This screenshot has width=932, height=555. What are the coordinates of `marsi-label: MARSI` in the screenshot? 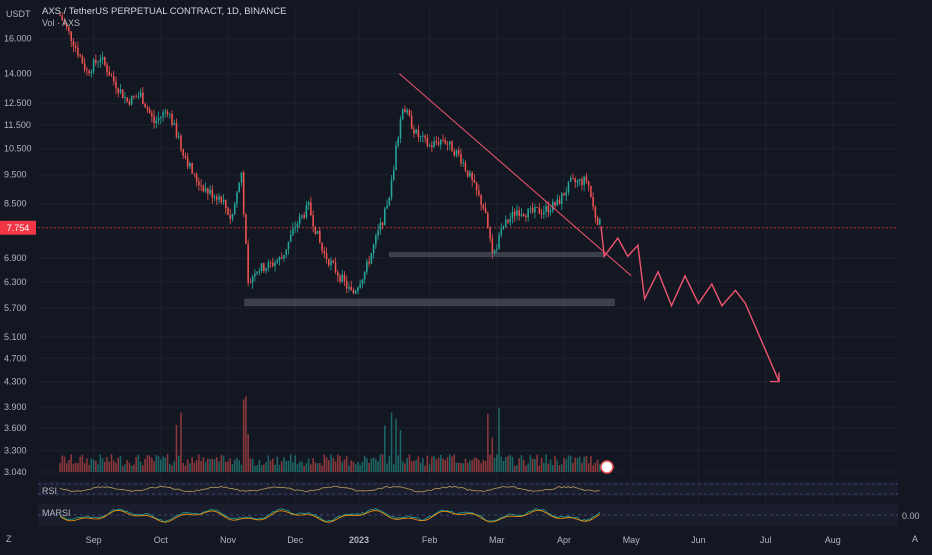 It's located at (56, 513).